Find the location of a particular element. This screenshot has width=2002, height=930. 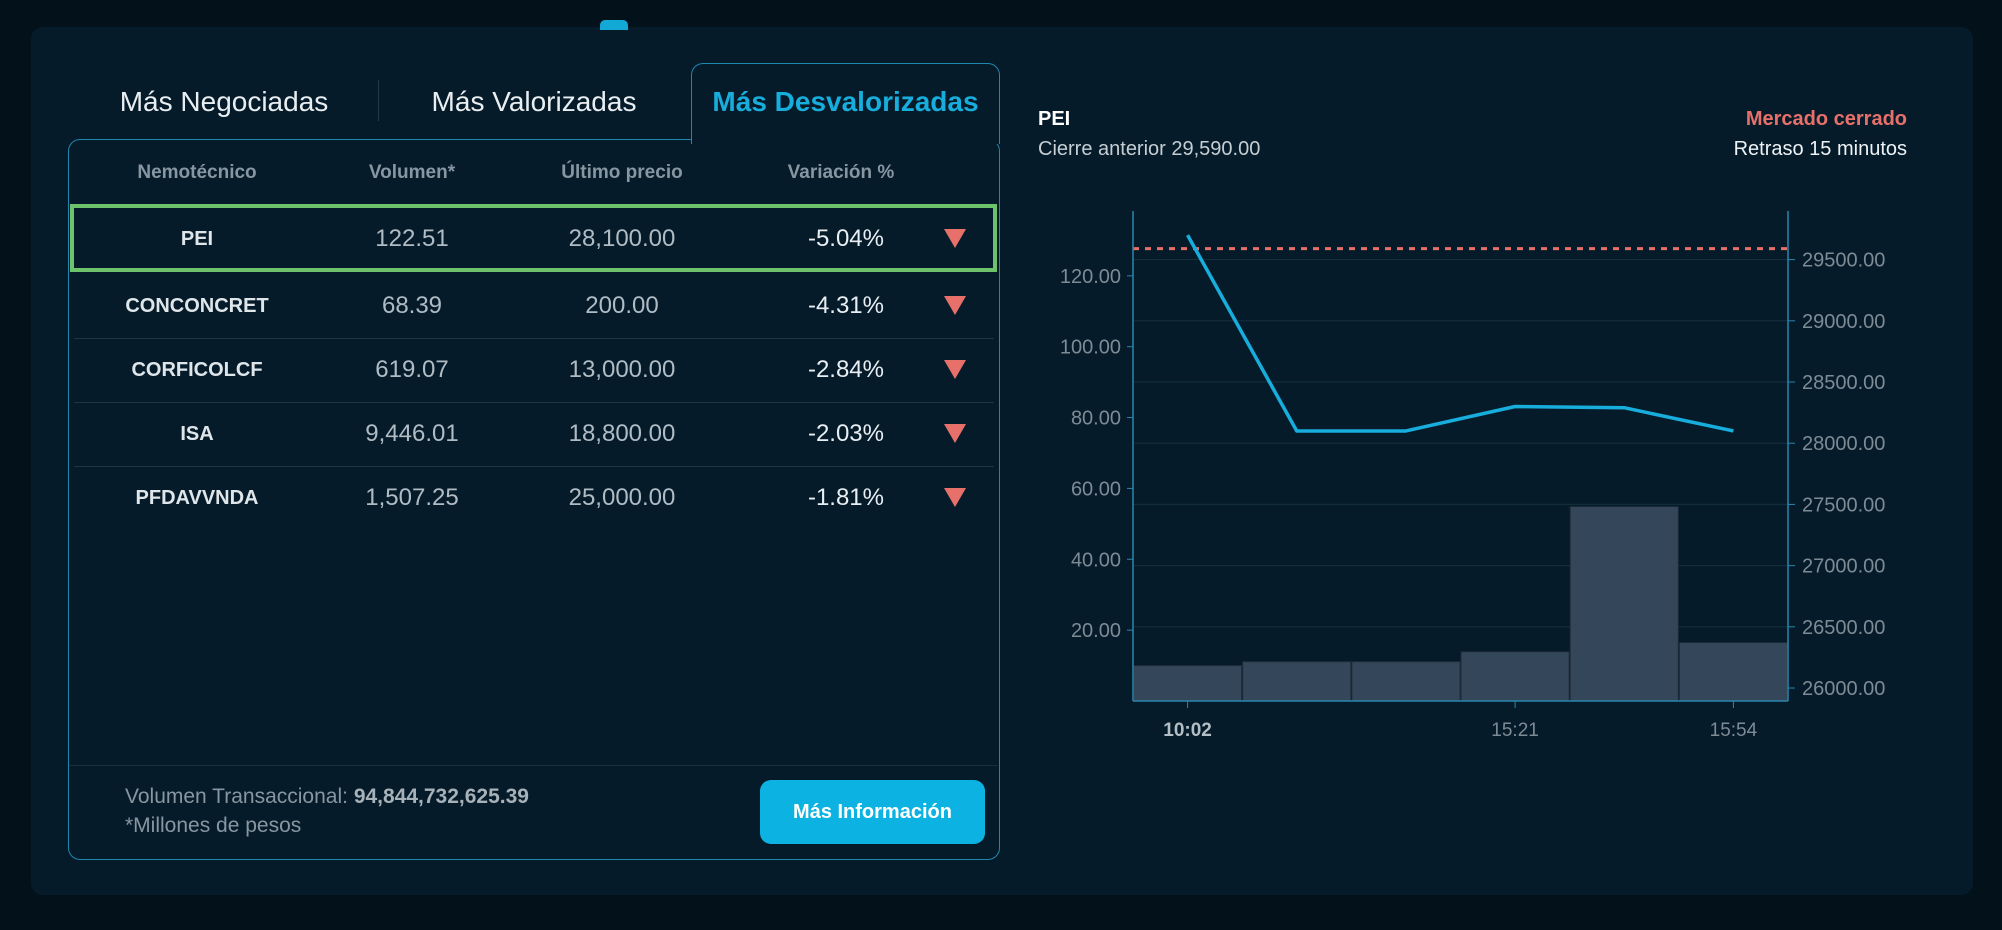

cell-volumen: 68.39 is located at coordinates (412, 305).